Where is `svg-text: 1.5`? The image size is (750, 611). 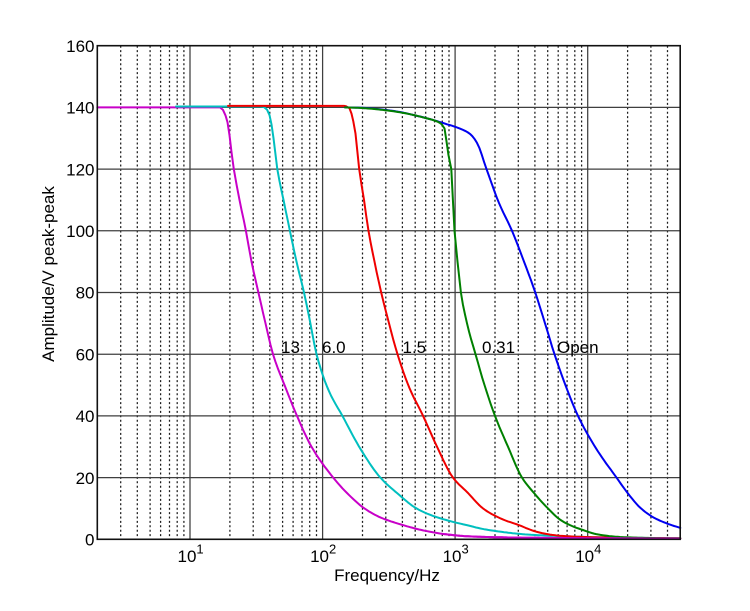 svg-text: 1.5 is located at coordinates (415, 347).